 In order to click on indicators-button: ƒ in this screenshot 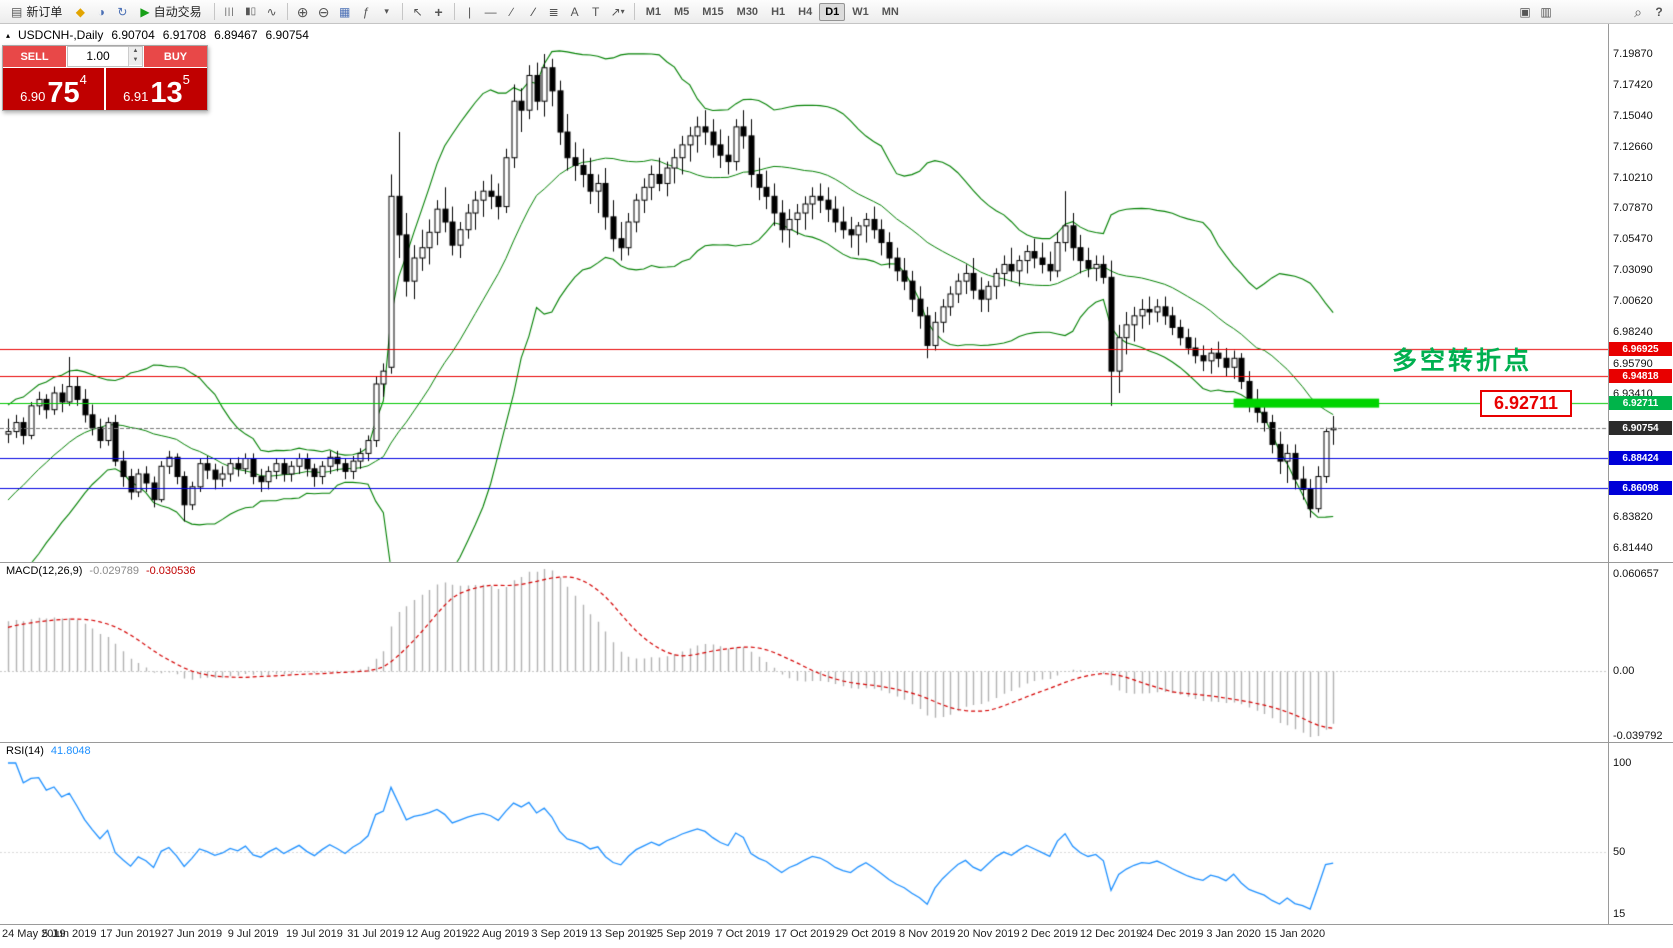, I will do `click(366, 12)`.